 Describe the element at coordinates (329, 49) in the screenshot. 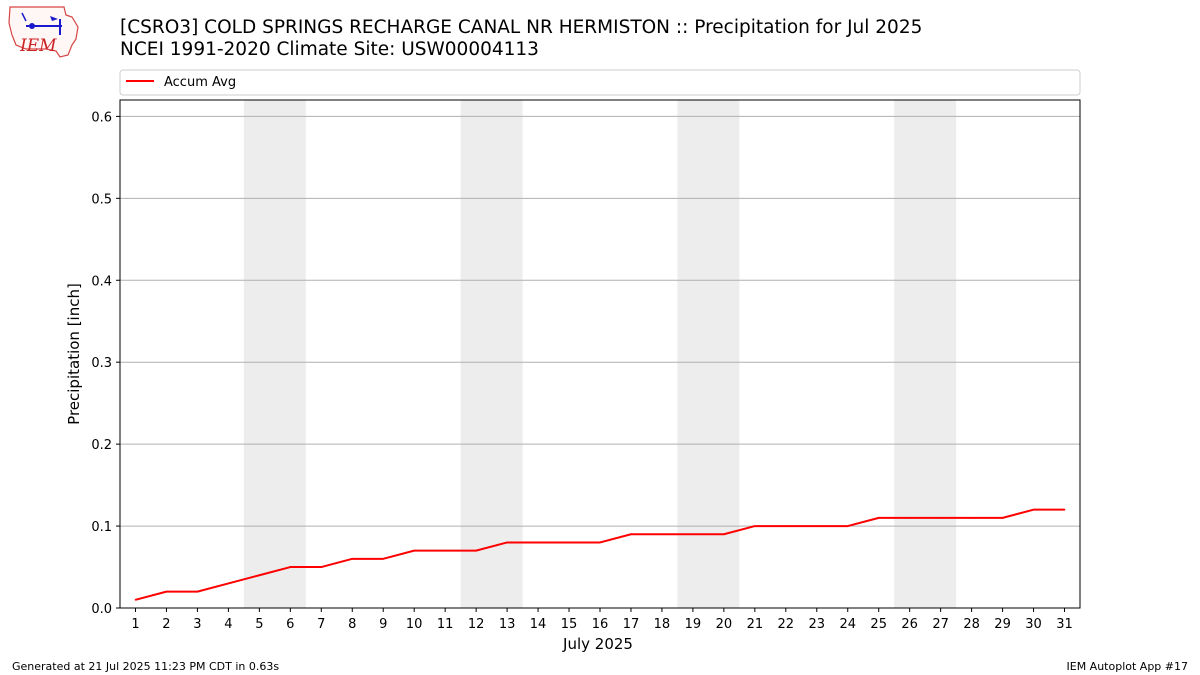

I see `title-line-2: NCEI 1991-2020 Climate Site: USW00004113` at that location.